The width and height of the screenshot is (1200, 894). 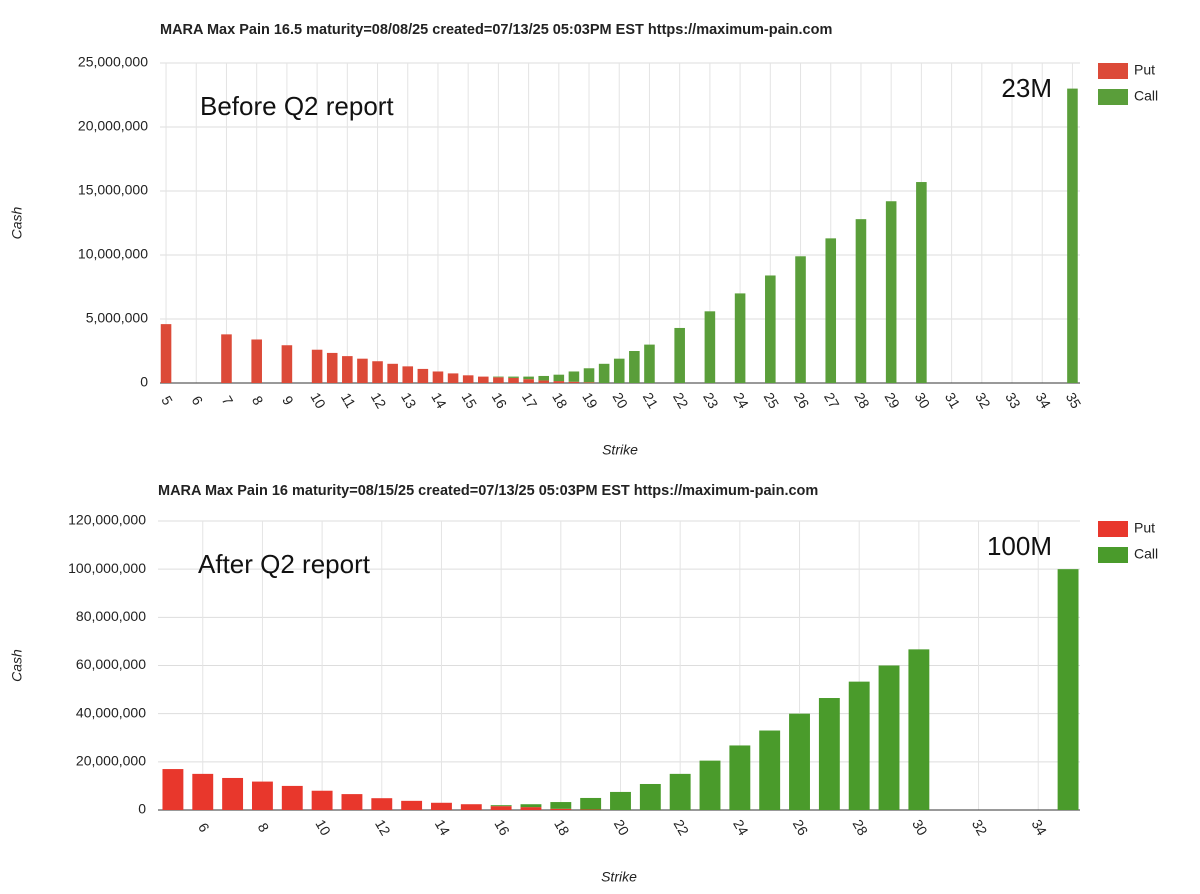 What do you see at coordinates (681, 401) in the screenshot?
I see `x-tick-label: 22` at bounding box center [681, 401].